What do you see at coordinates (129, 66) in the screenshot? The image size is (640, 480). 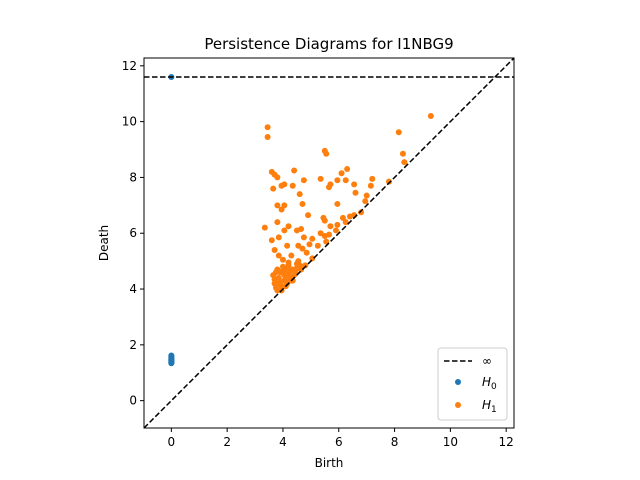 I see `y-tick-label: 12` at bounding box center [129, 66].